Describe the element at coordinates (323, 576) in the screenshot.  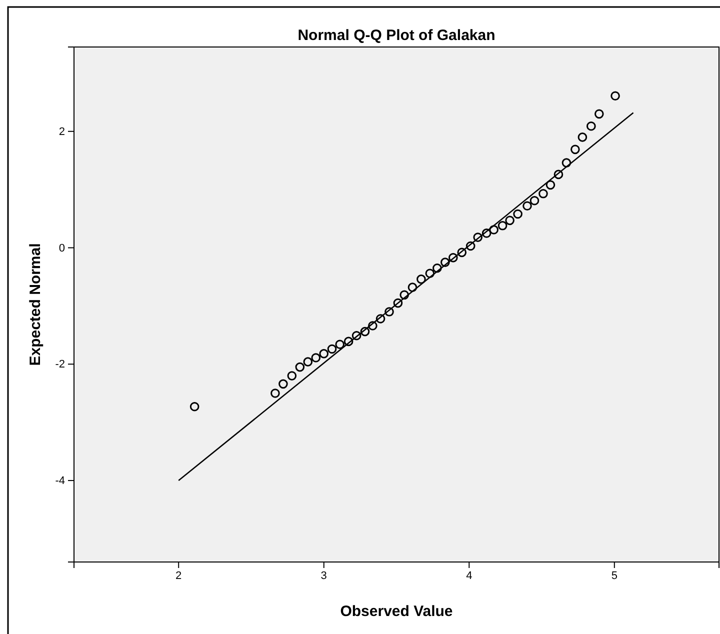
I see `x-tick-label: 3` at that location.